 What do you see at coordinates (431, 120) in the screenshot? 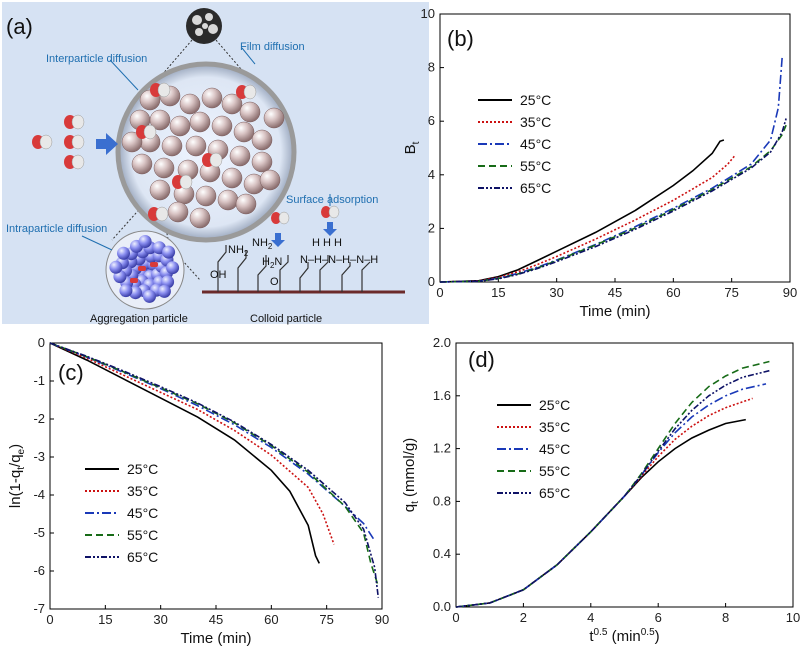
I see `y-tick-label: 6` at bounding box center [431, 120].